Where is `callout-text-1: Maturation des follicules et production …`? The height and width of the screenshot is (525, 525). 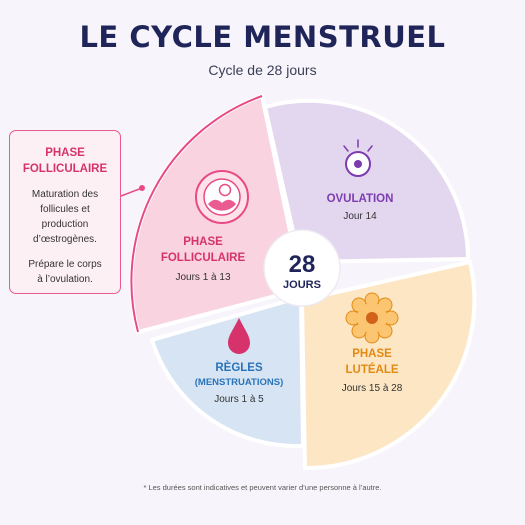 callout-text-1: Maturation des follicules et production … is located at coordinates (65, 217).